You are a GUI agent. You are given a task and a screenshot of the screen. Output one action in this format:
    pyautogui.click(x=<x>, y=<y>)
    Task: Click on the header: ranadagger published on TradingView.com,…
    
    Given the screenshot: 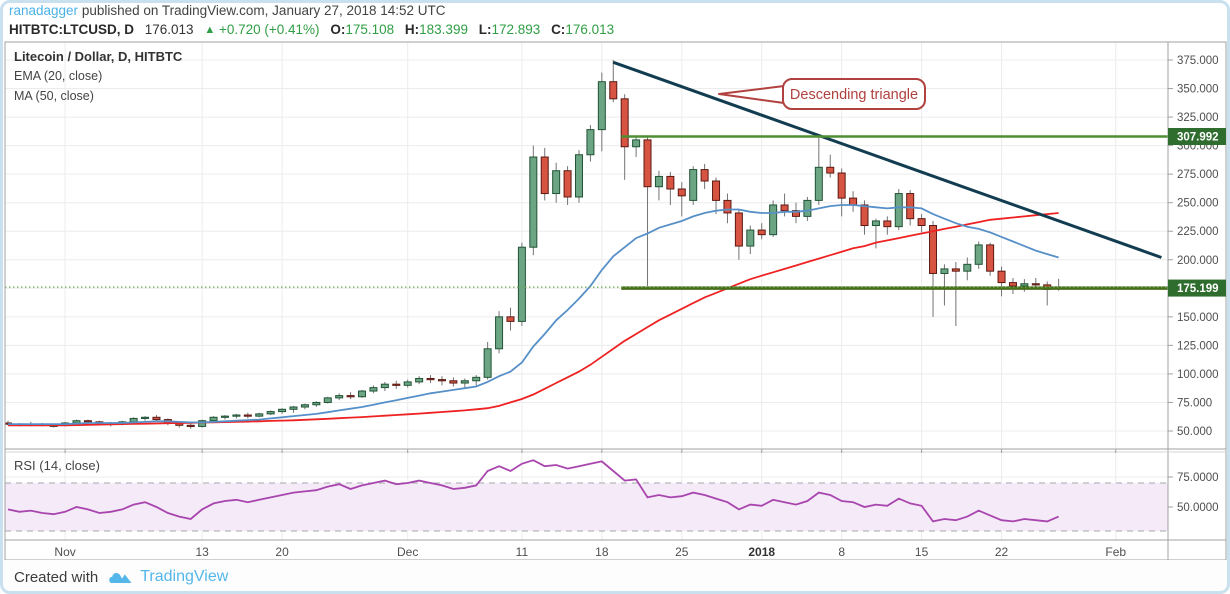 What is the action you would take?
    pyautogui.click(x=311, y=21)
    